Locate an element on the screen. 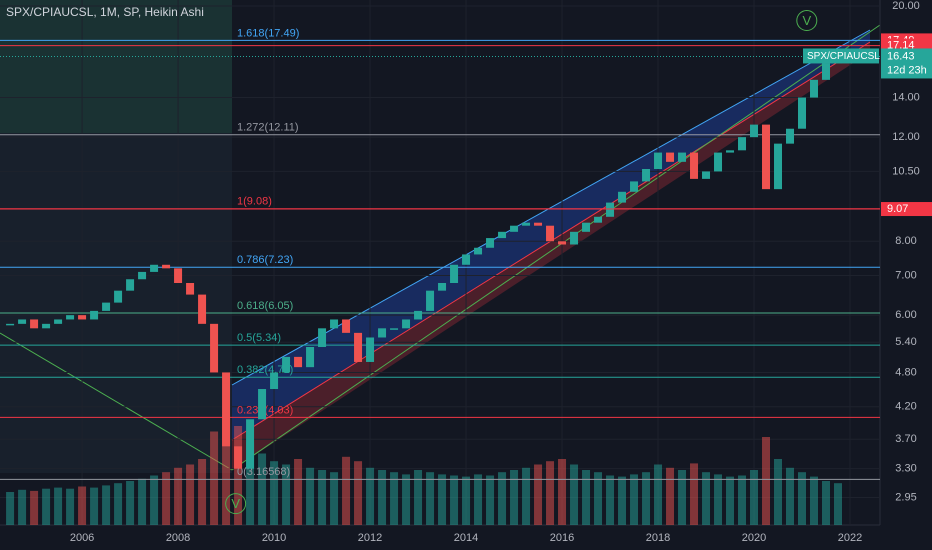 This screenshot has width=932, height=550. y-tick-label: 7.00 is located at coordinates (905, 275).